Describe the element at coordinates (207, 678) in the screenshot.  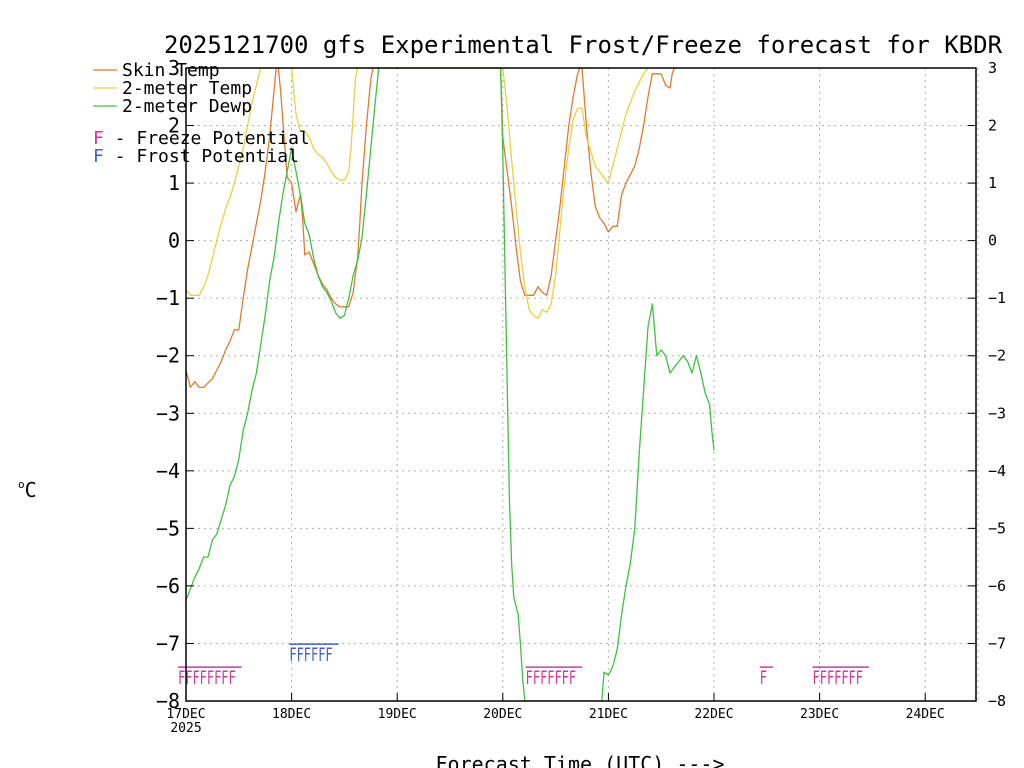
I see `flag-run-freeze: FFFFFFFF` at that location.